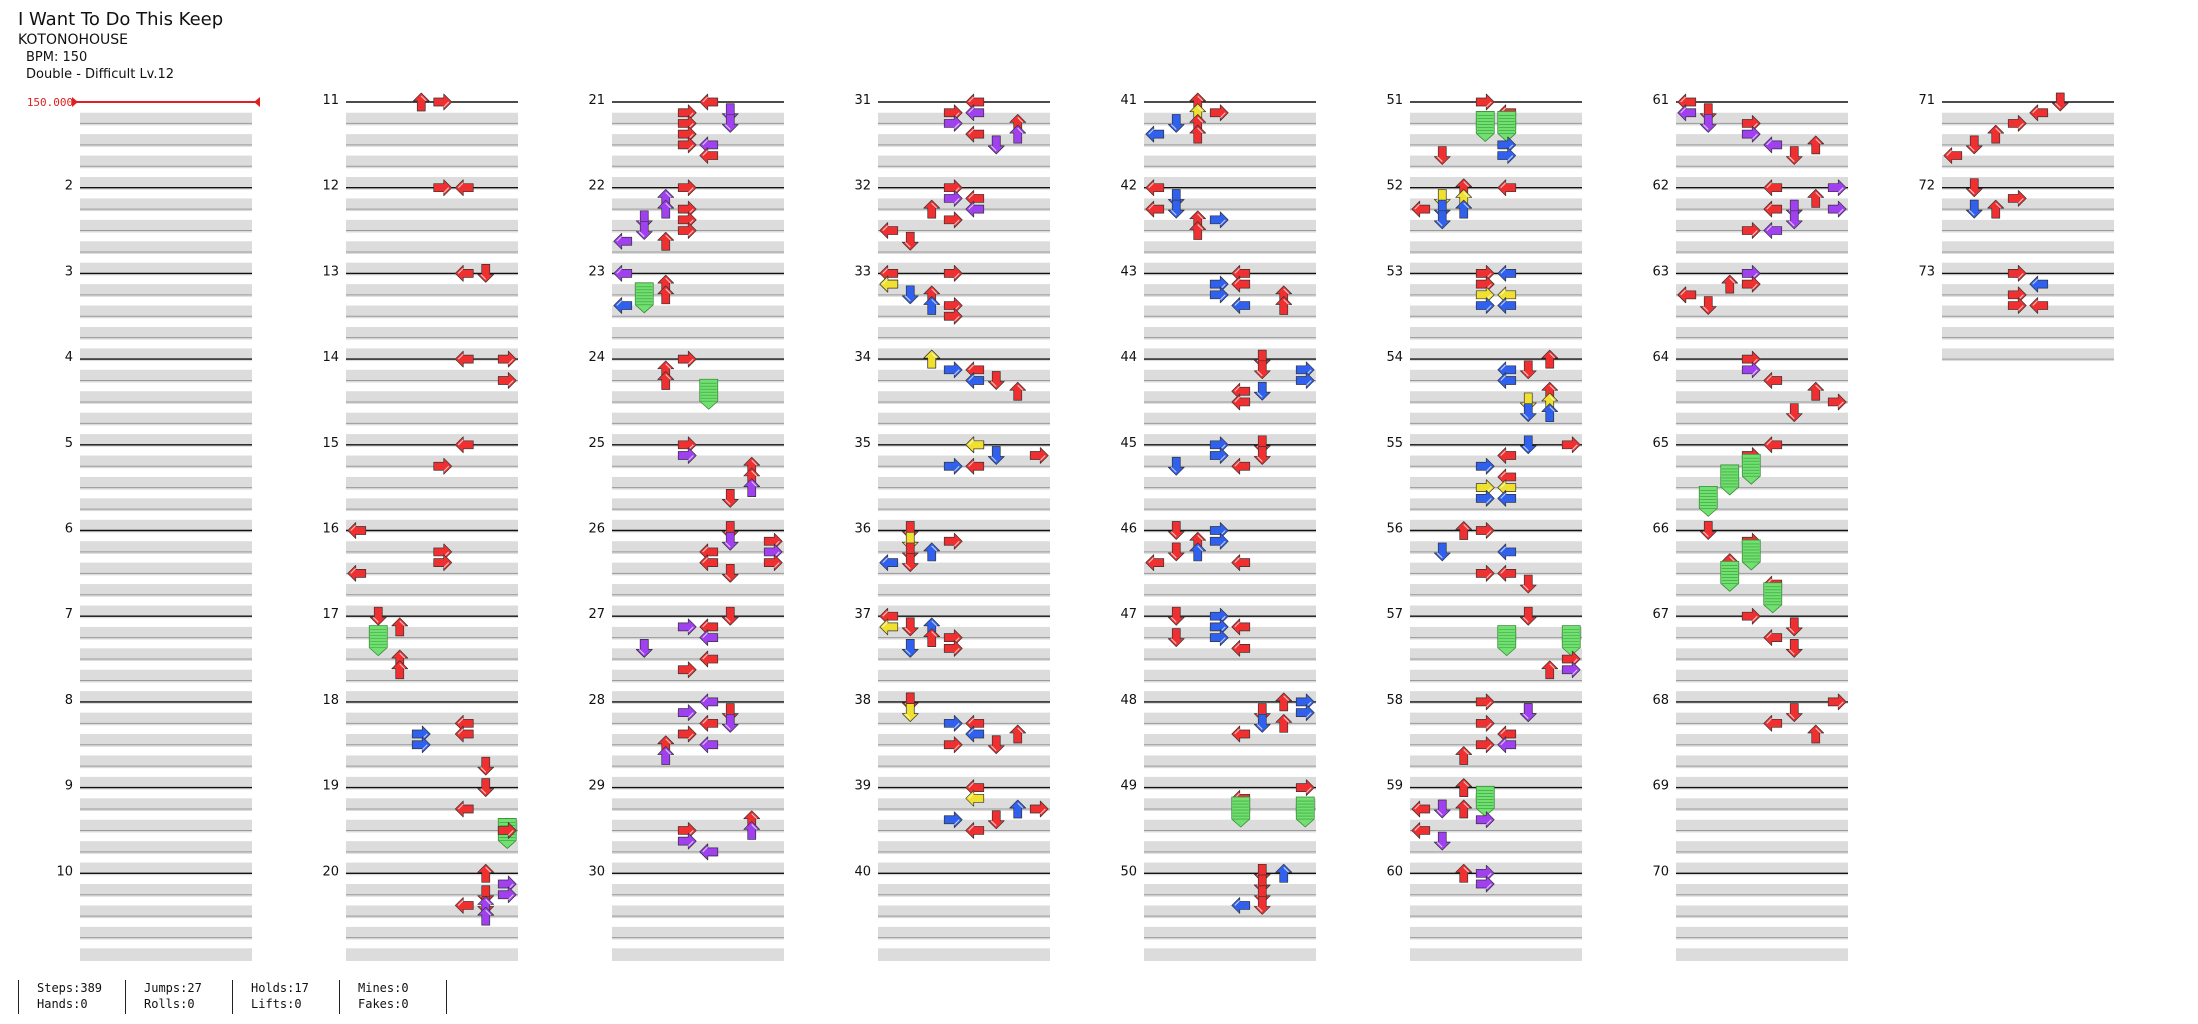 The image size is (2198, 1024). What do you see at coordinates (862, 614) in the screenshot?
I see `measure-number: 37` at bounding box center [862, 614].